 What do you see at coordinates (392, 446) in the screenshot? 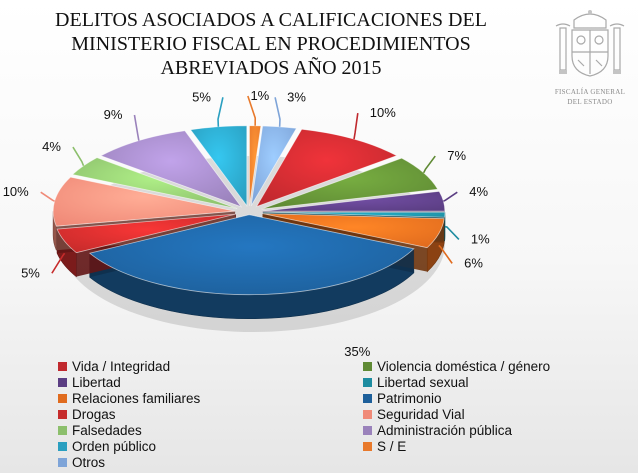
I see `legend-label: S / E` at bounding box center [392, 446].